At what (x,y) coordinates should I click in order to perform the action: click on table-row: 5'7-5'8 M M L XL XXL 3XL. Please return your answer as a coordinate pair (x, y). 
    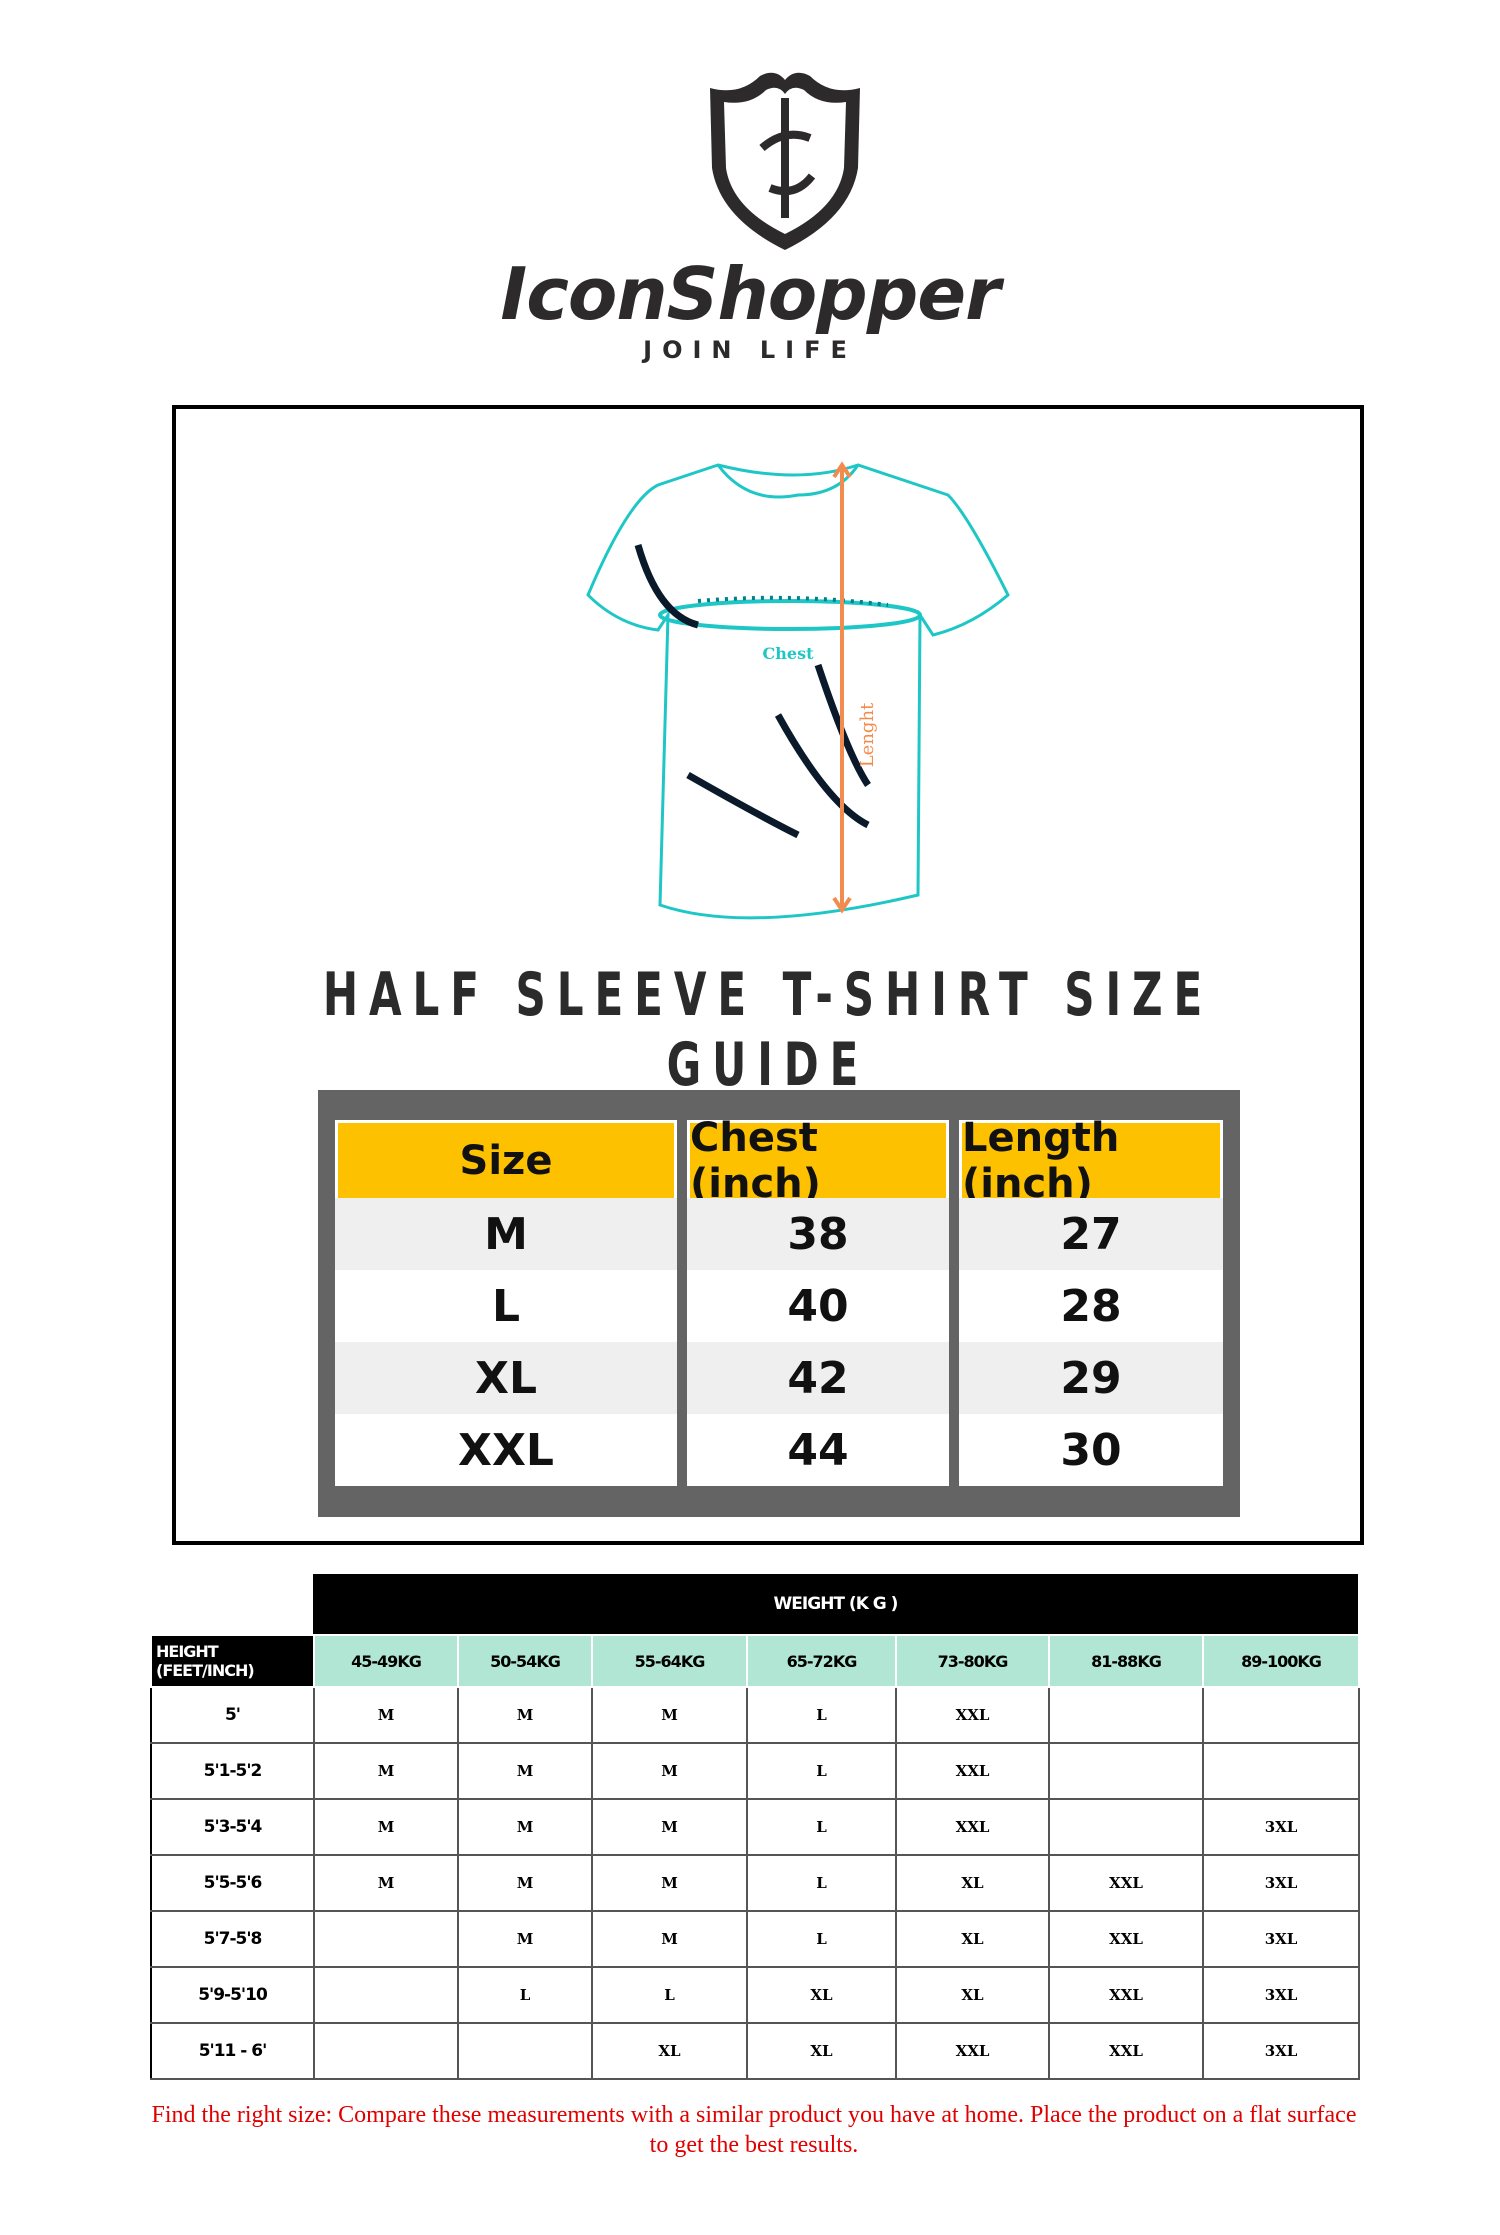
    Looking at the image, I should click on (755, 1939).